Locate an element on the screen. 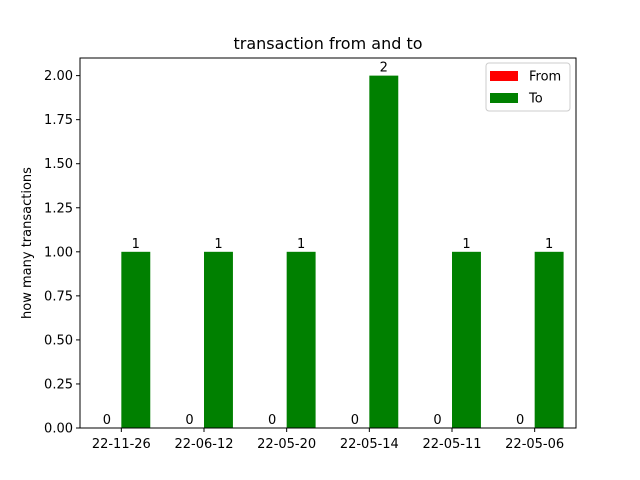 Image resolution: width=640 pixels, height=480 pixels. legend-swatch-from is located at coordinates (504, 76).